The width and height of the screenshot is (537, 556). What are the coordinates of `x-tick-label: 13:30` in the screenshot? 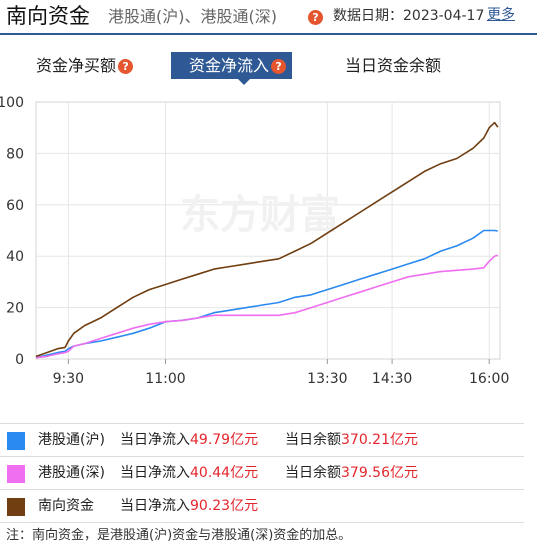 It's located at (327, 379).